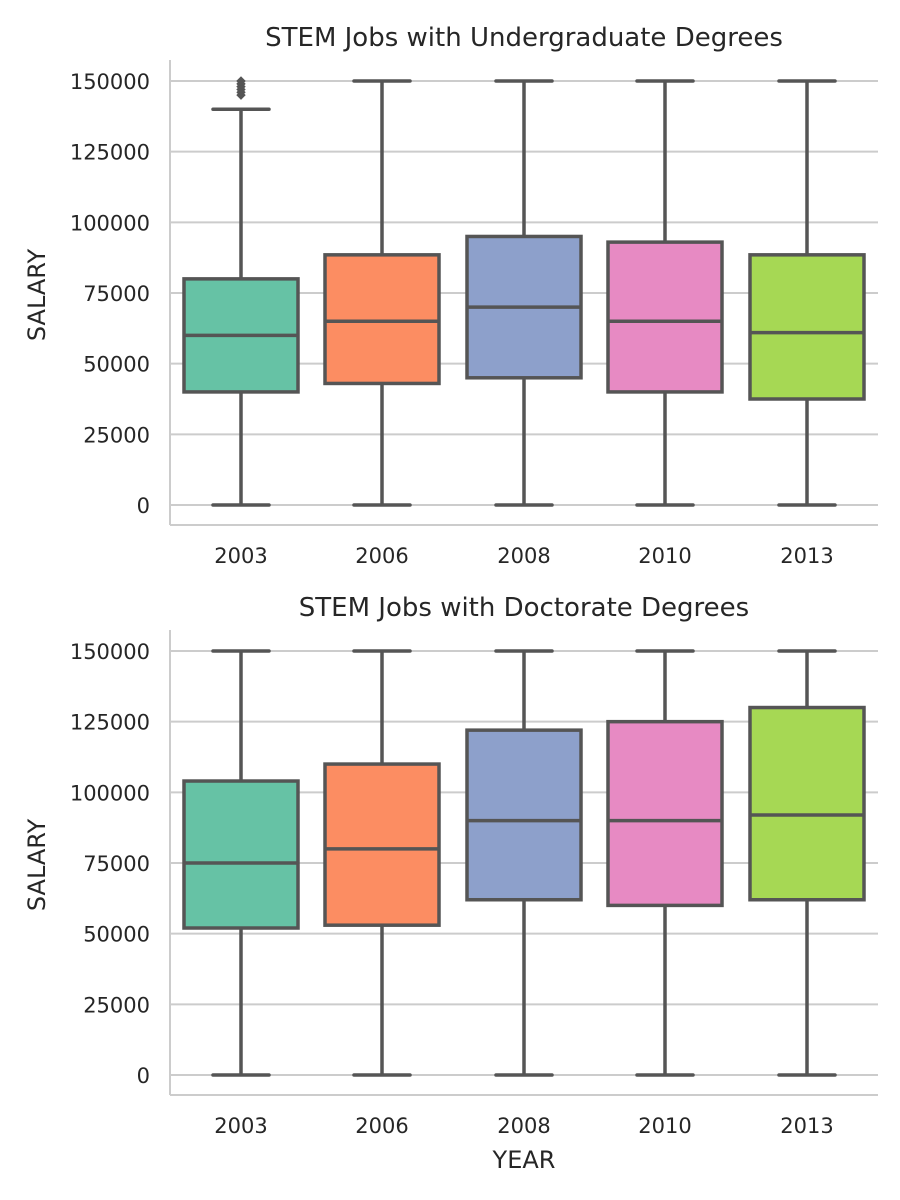 The image size is (900, 1200). Describe the element at coordinates (524, 1160) in the screenshot. I see `x-axis-label: YEAR` at that location.